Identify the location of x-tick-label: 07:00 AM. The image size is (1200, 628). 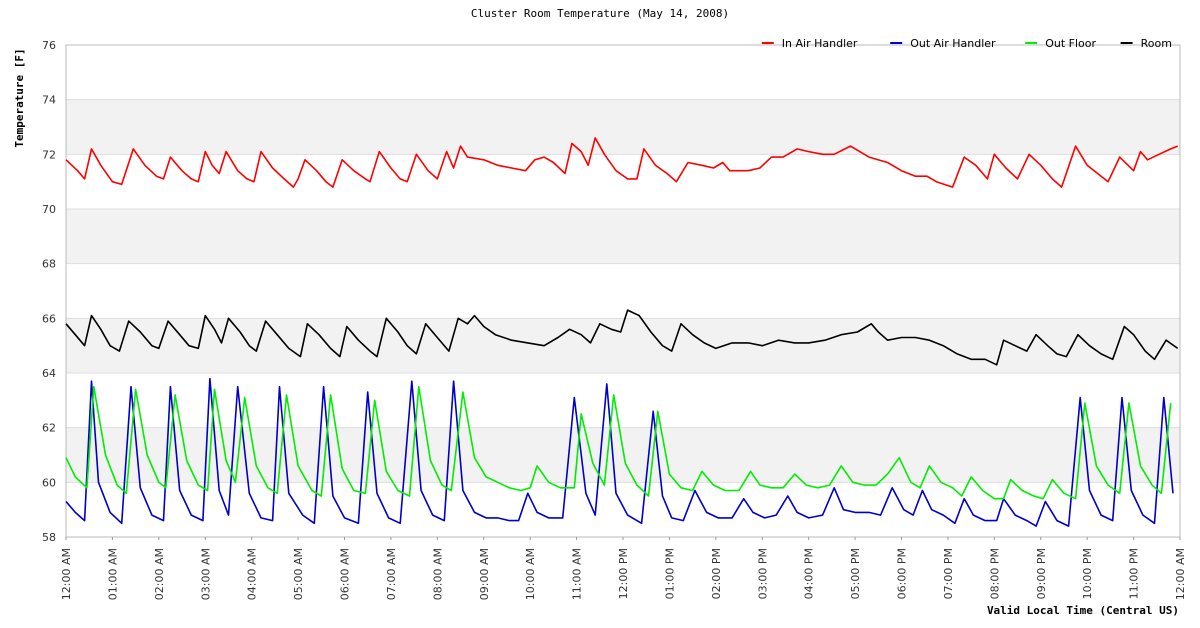
(391, 574).